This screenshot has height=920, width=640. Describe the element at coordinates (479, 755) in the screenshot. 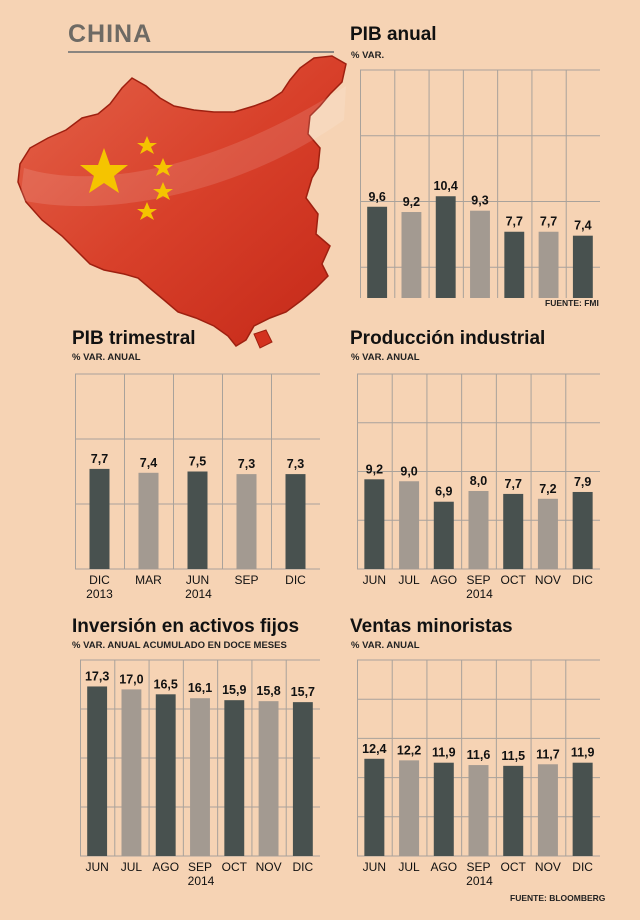

I see `data-label: 11,6` at that location.